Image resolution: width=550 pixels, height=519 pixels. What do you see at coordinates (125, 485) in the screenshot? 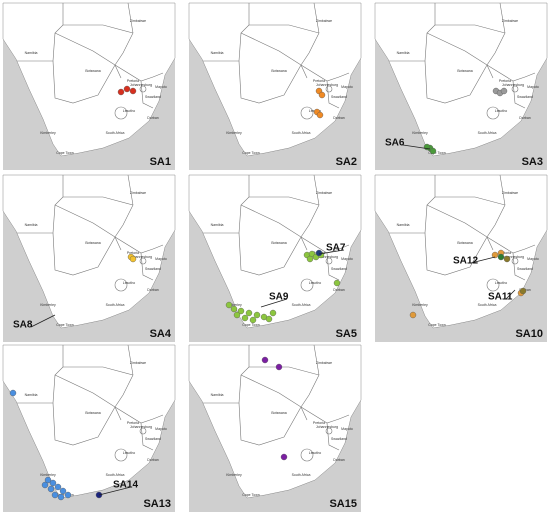
I see `site-label: SA14` at bounding box center [125, 485].